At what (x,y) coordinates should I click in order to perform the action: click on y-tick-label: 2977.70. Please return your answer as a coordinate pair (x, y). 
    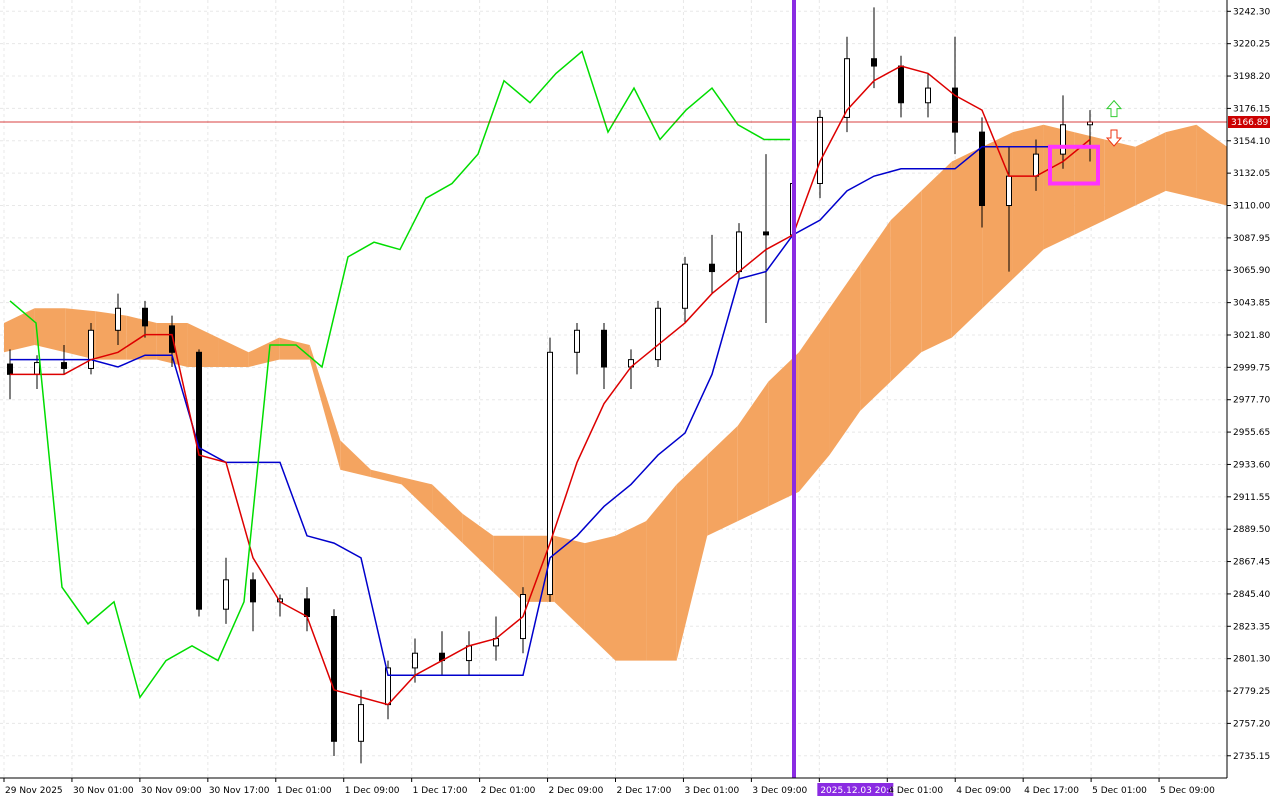
    Looking at the image, I should click on (1251, 401).